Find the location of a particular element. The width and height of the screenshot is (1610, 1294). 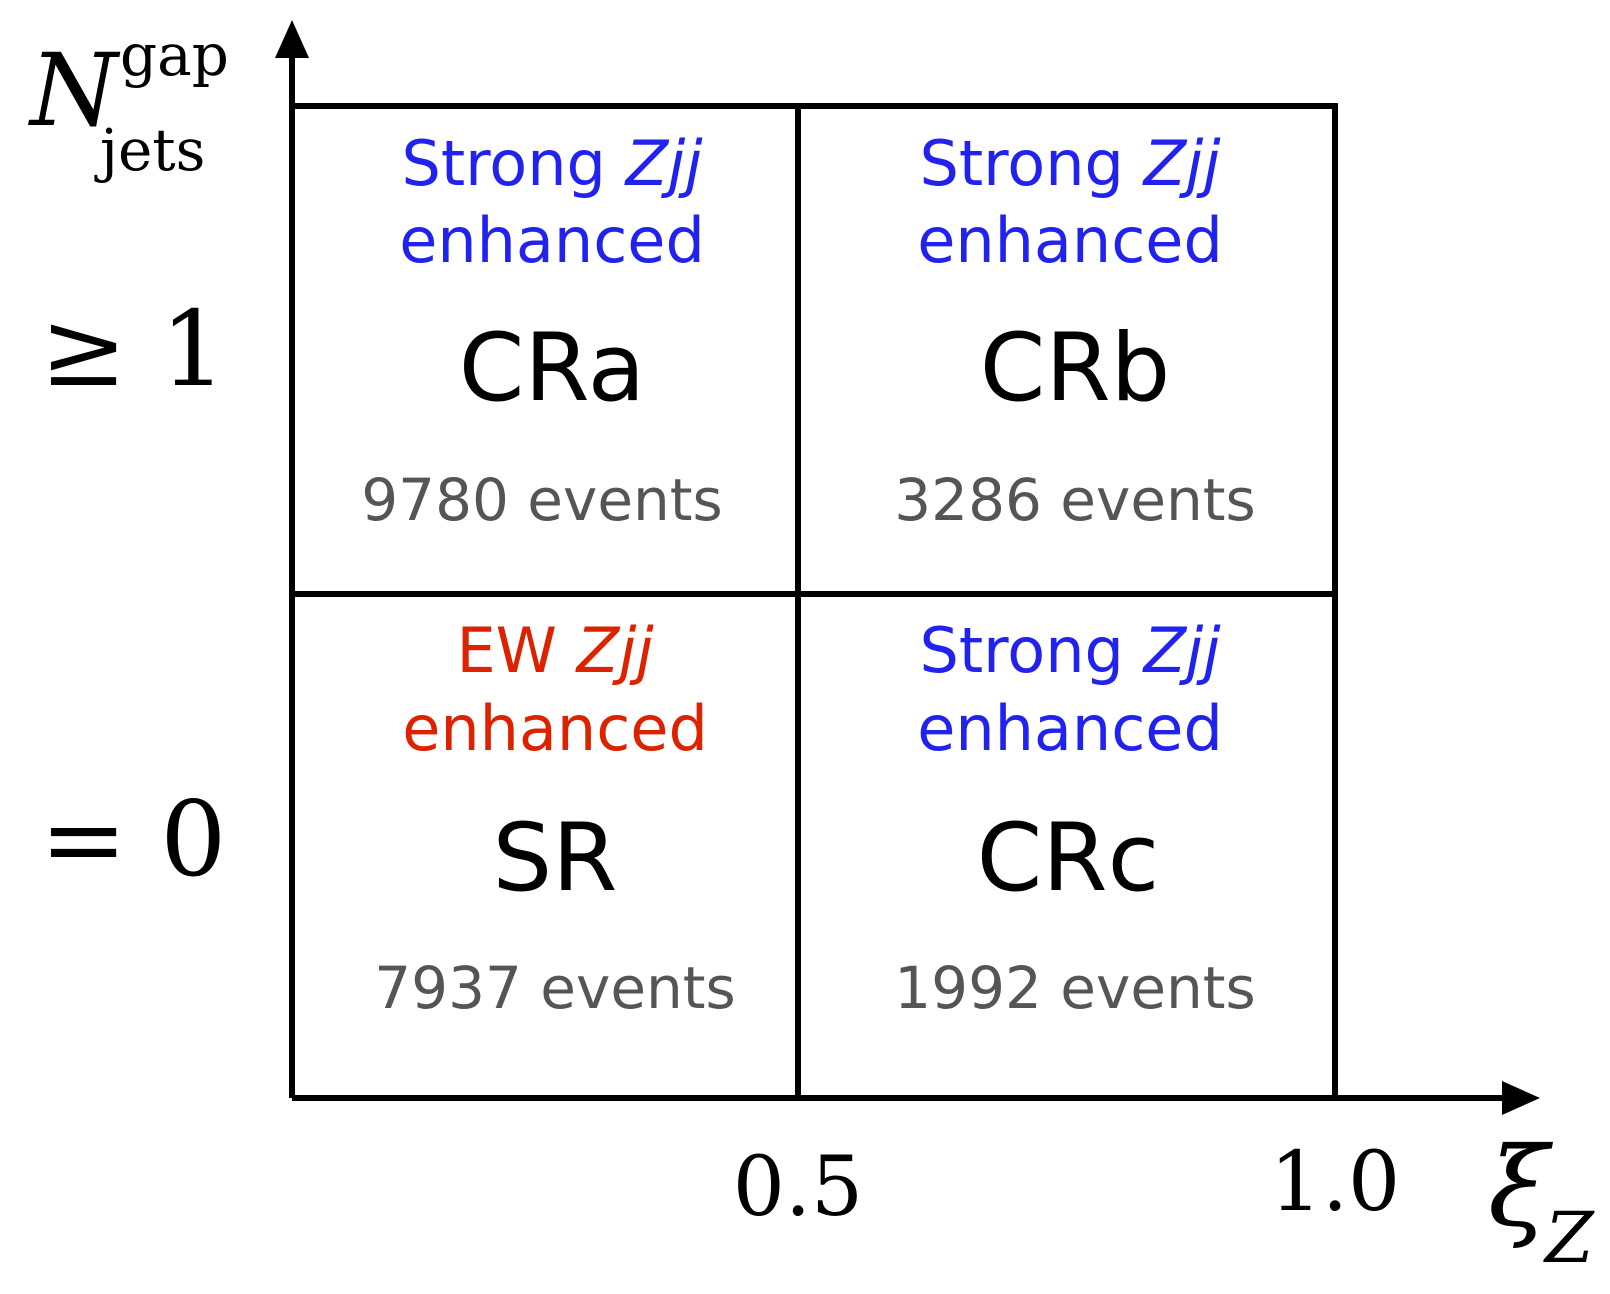

region-cra: Strong Zjj enhanced CRa 9780 events is located at coordinates (541, 330).